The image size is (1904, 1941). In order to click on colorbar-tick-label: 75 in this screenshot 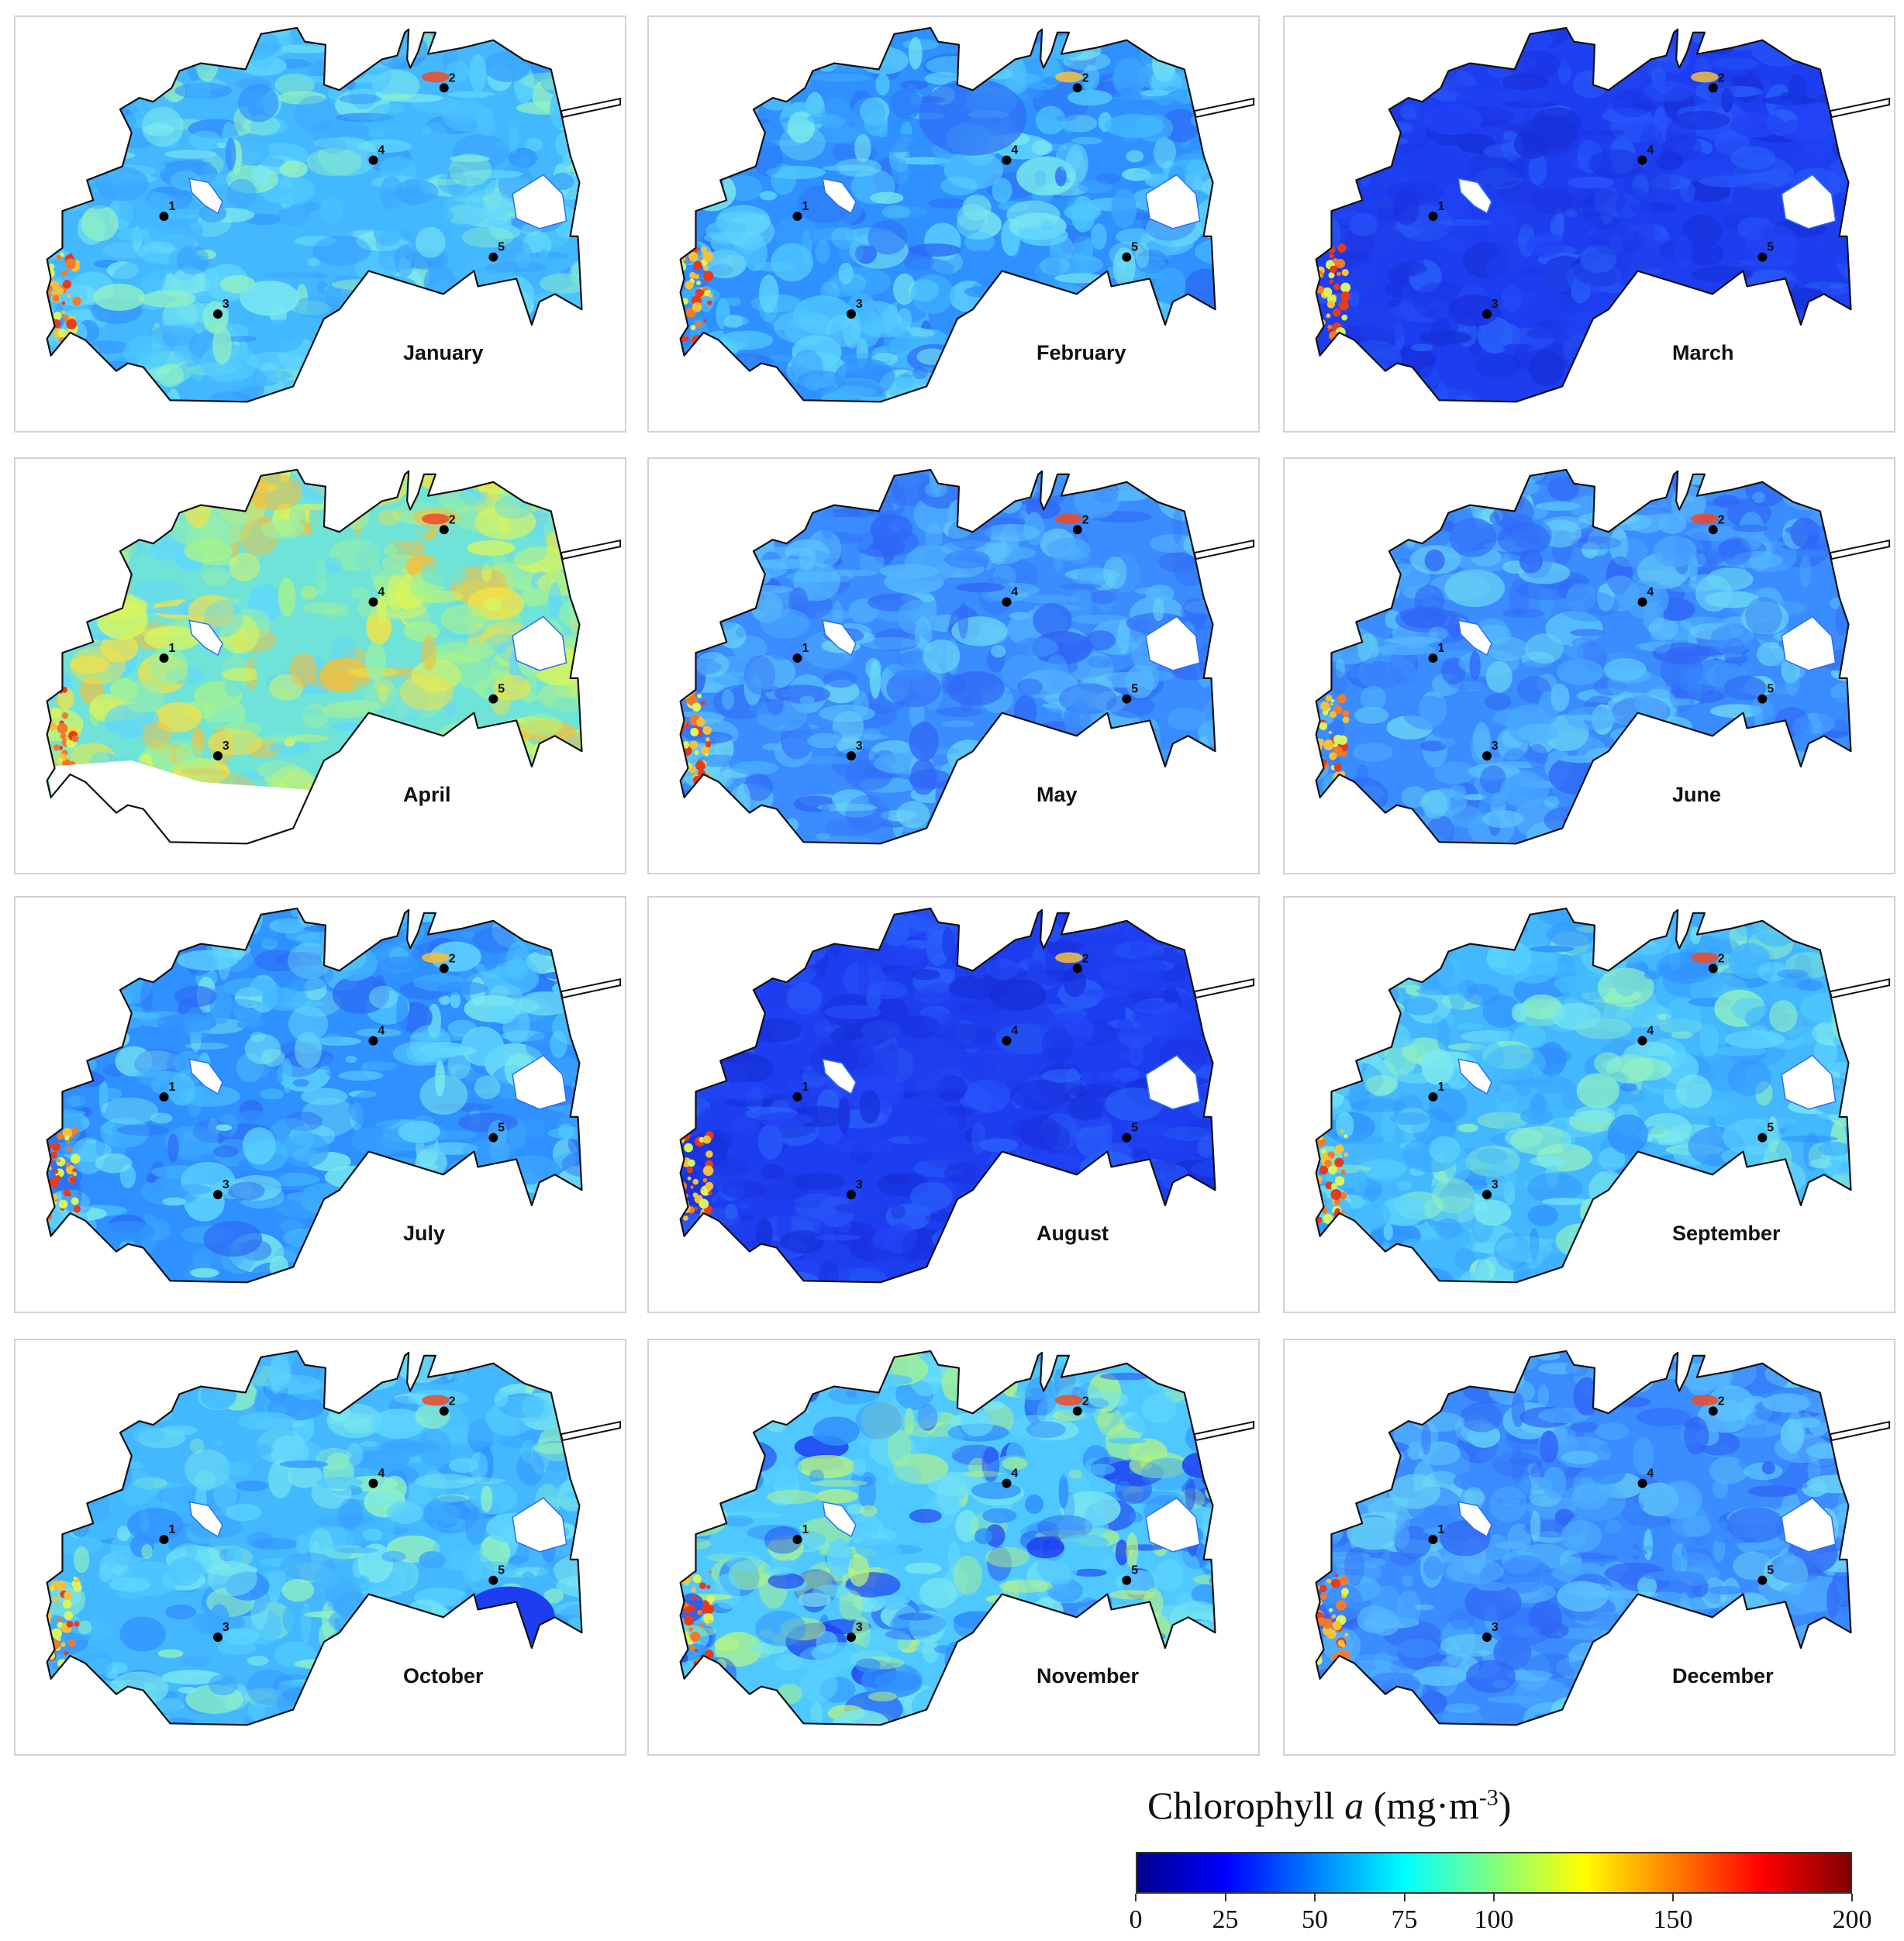, I will do `click(1405, 1919)`.